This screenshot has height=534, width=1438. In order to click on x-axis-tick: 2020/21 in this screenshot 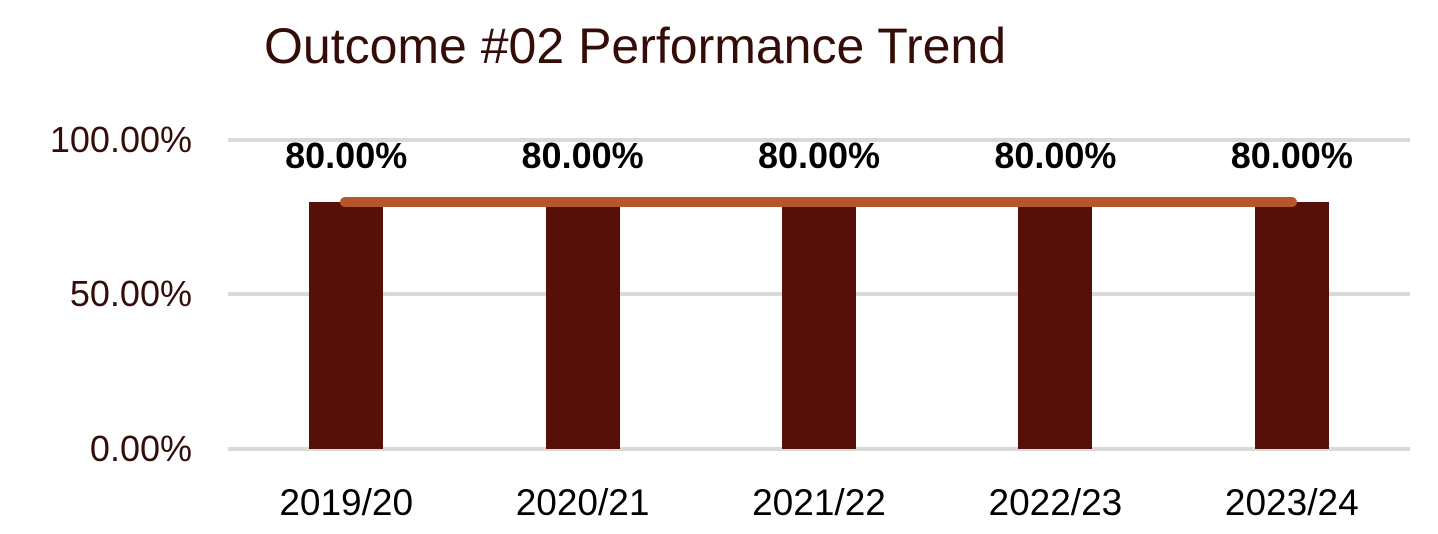, I will do `click(582, 502)`.